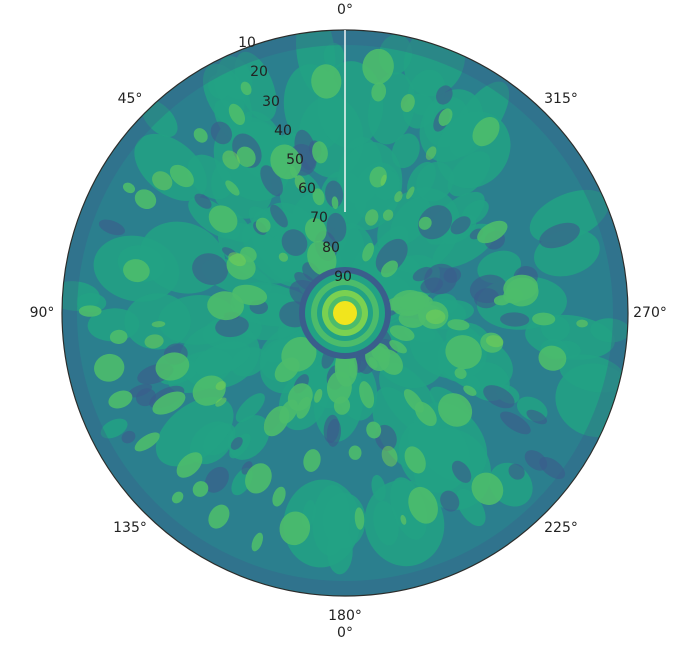 This screenshot has height=645, width=696. I want to click on radial-label-30: 30, so click(271, 102).